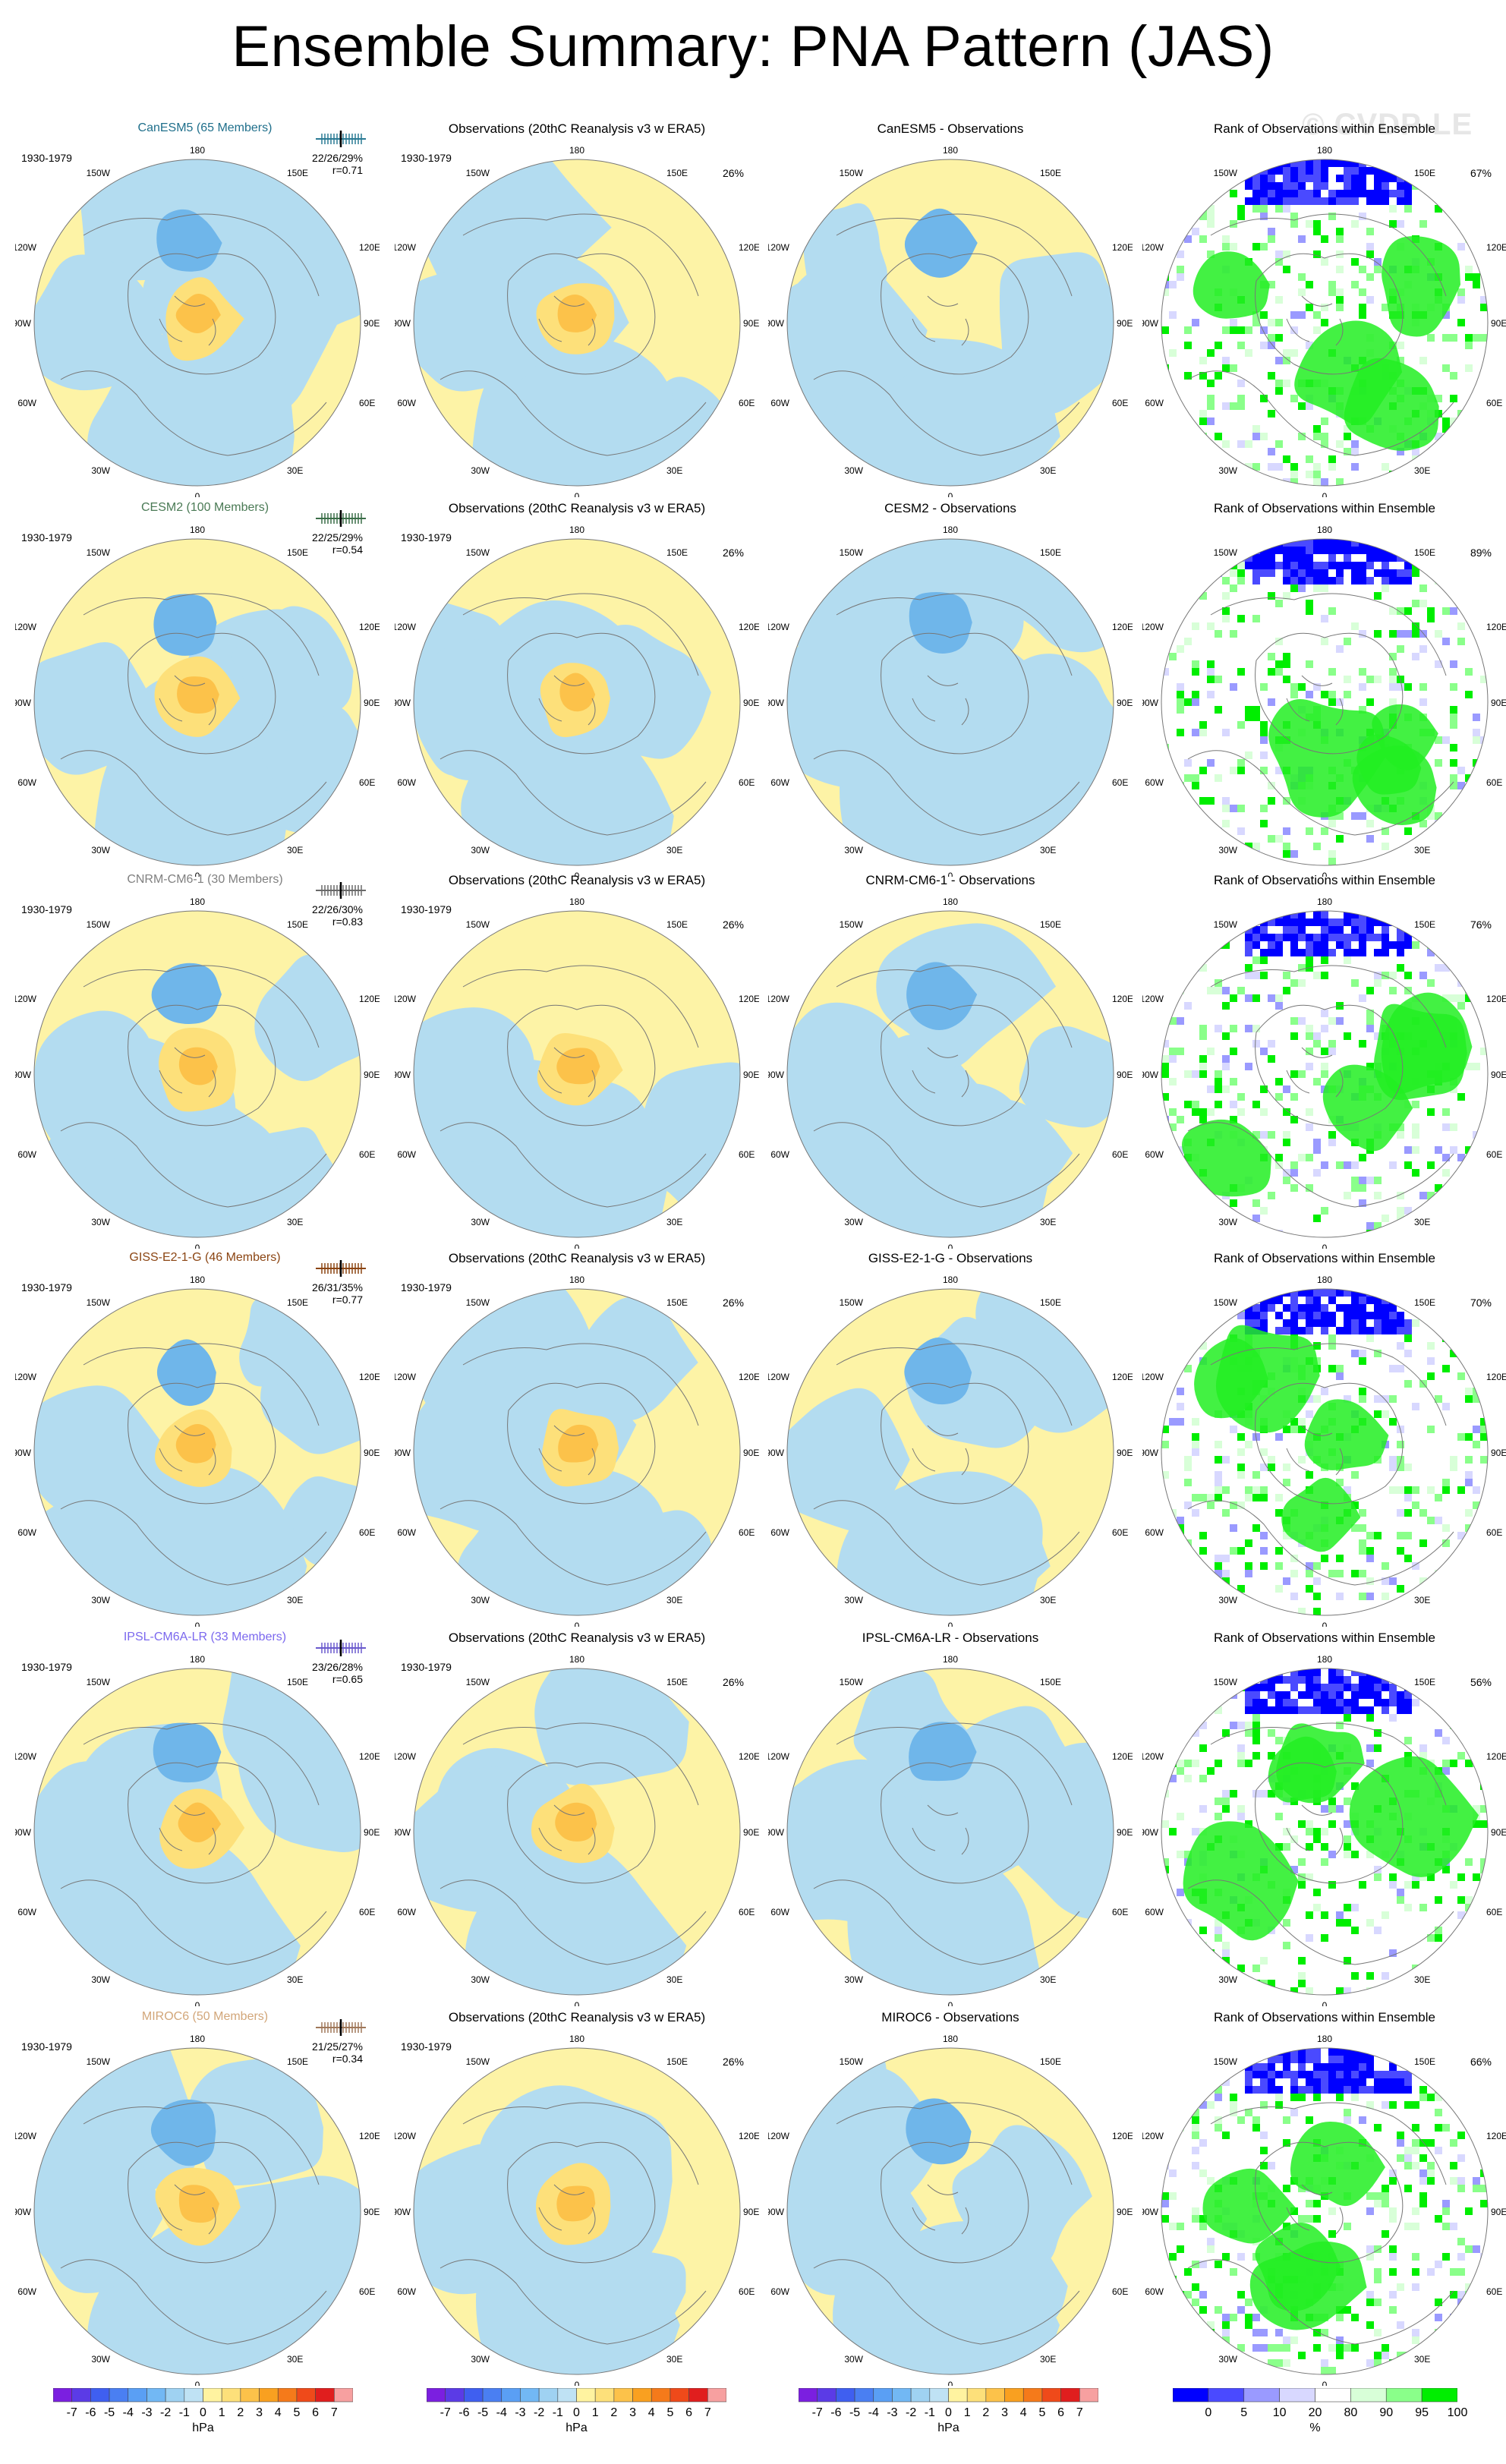 The height and width of the screenshot is (2464, 1506). I want to click on colorbar-tick-label: -4, so click(501, 2413).